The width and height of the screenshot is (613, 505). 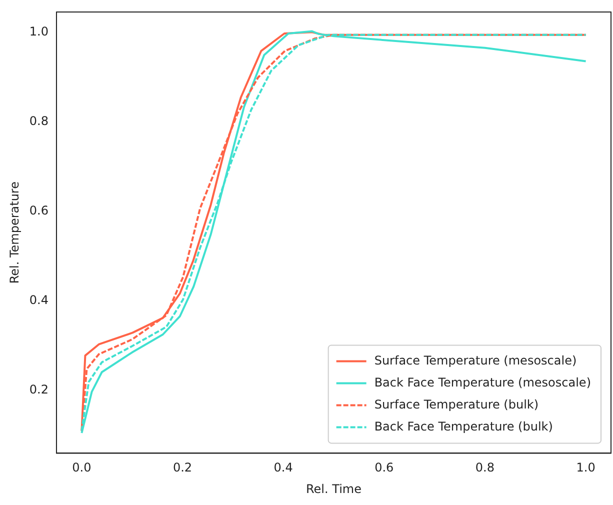 I want to click on x-tick-label: 1.0, so click(x=586, y=467).